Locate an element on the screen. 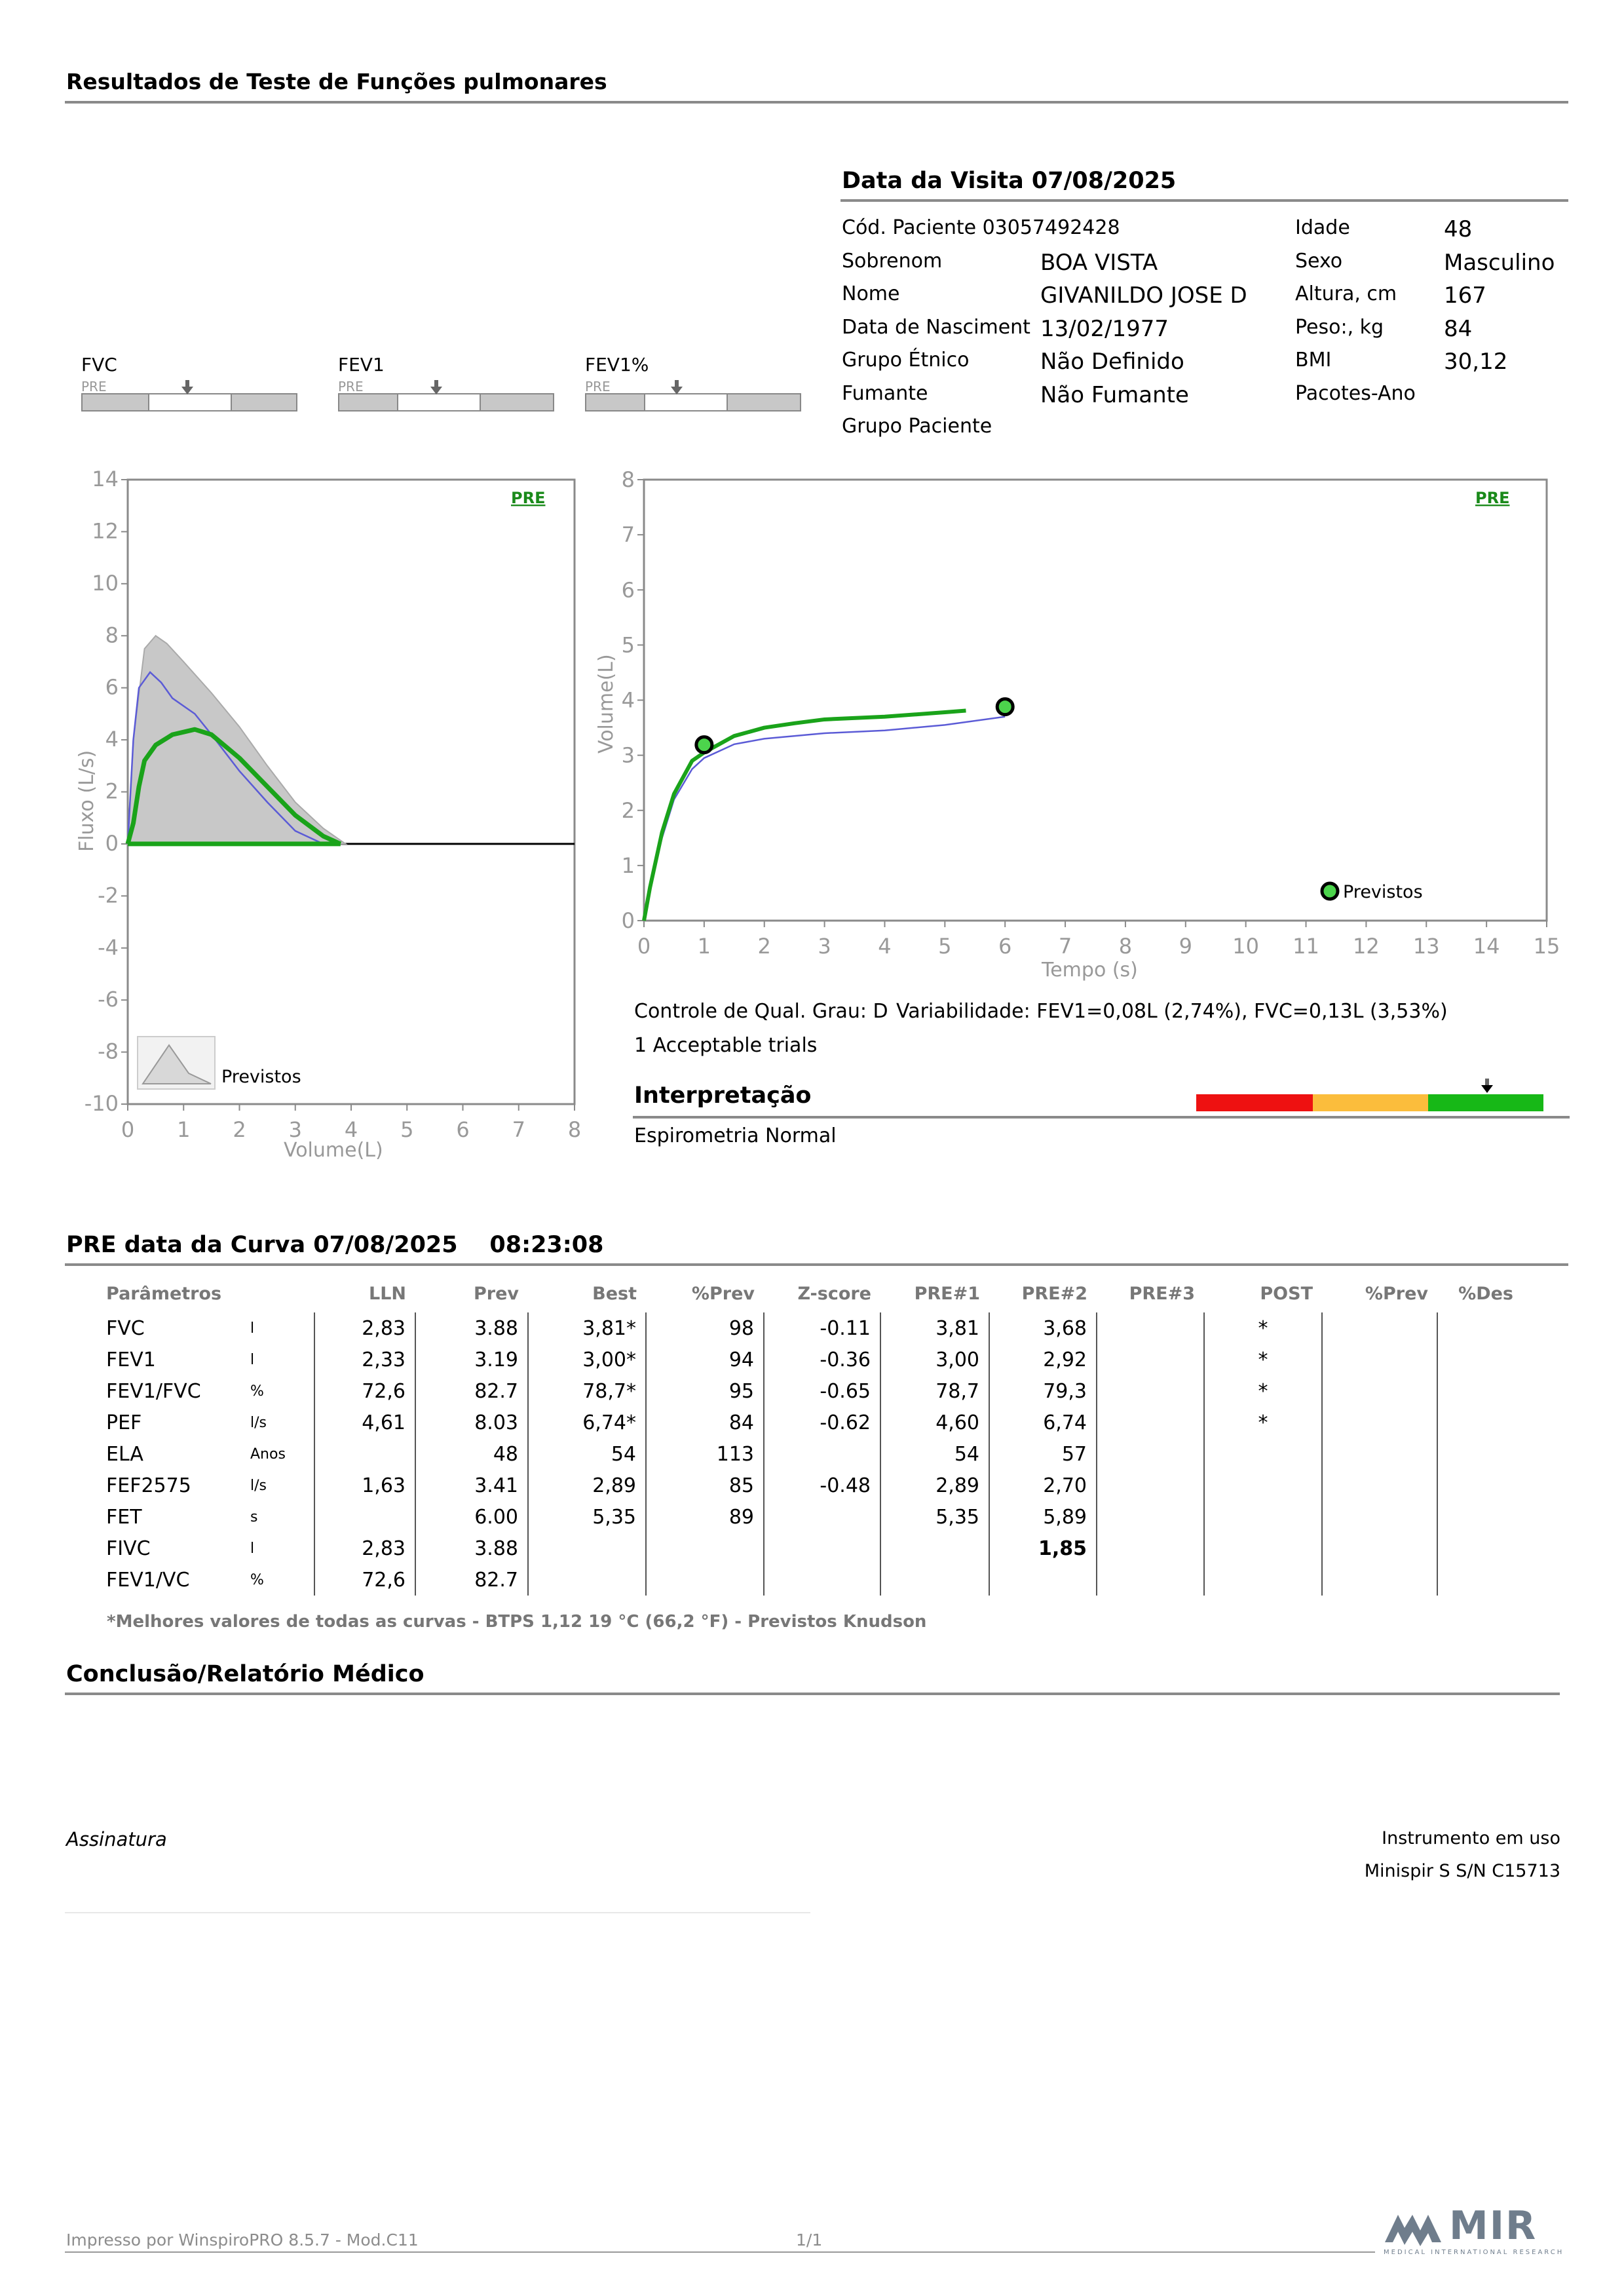 Image resolution: width=1624 pixels, height=2296 pixels. col-header is located at coordinates (277, 1293).